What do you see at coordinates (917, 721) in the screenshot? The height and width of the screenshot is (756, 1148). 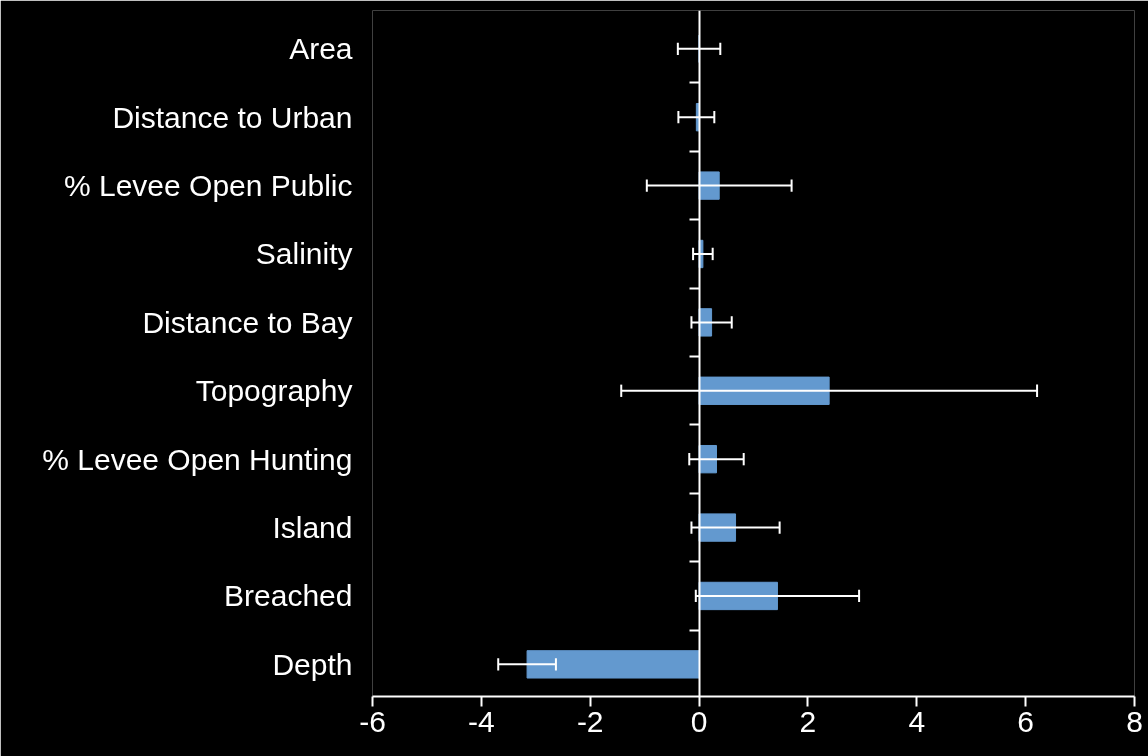 I see `x-tick-label: 4` at bounding box center [917, 721].